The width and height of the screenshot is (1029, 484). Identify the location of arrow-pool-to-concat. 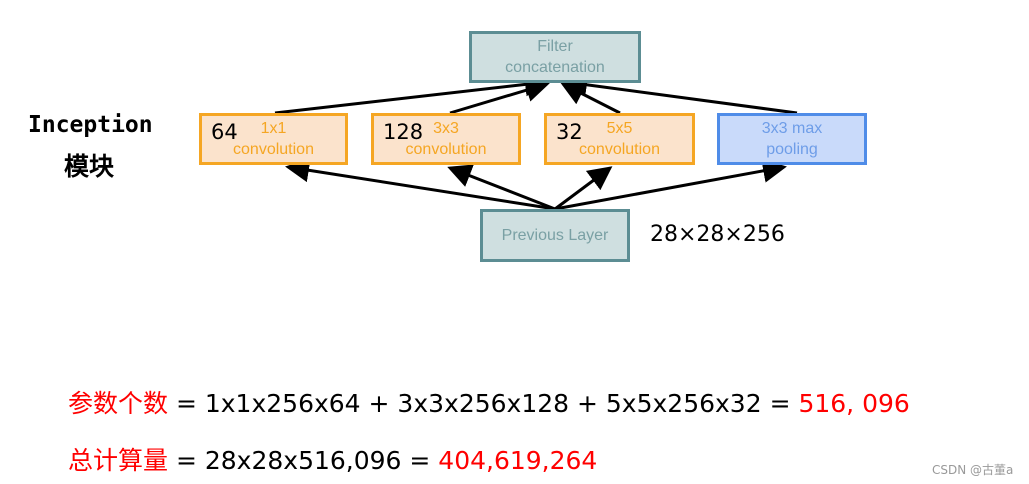
(680, 93).